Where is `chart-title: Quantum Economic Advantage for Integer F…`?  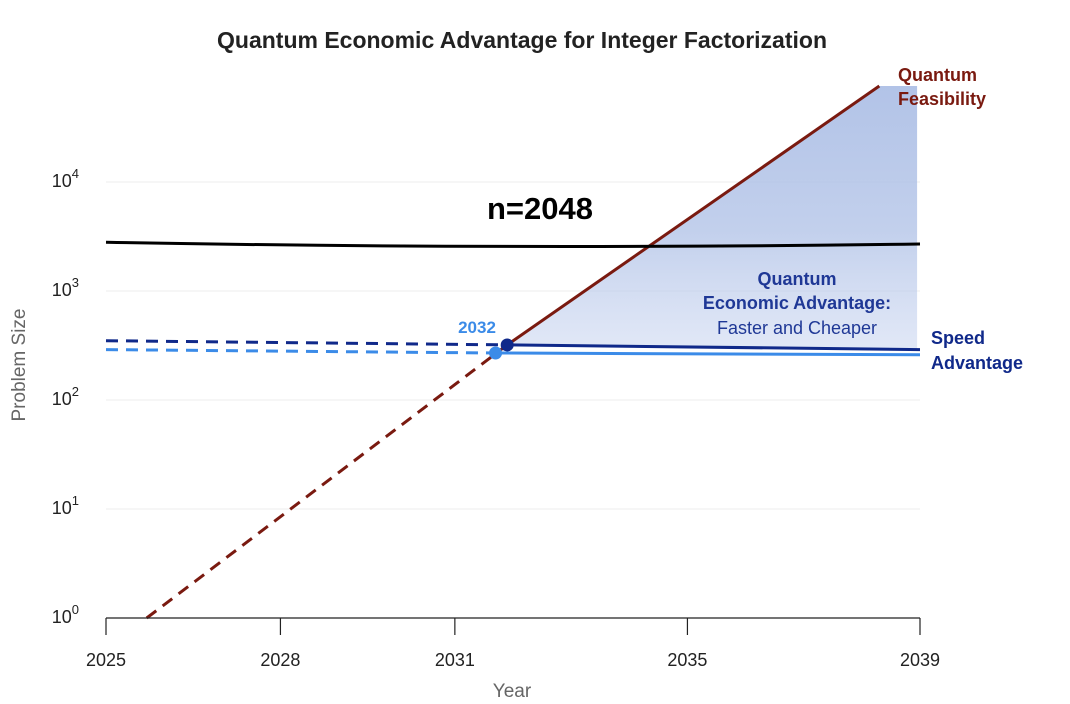 chart-title: Quantum Economic Advantage for Integer F… is located at coordinates (522, 40).